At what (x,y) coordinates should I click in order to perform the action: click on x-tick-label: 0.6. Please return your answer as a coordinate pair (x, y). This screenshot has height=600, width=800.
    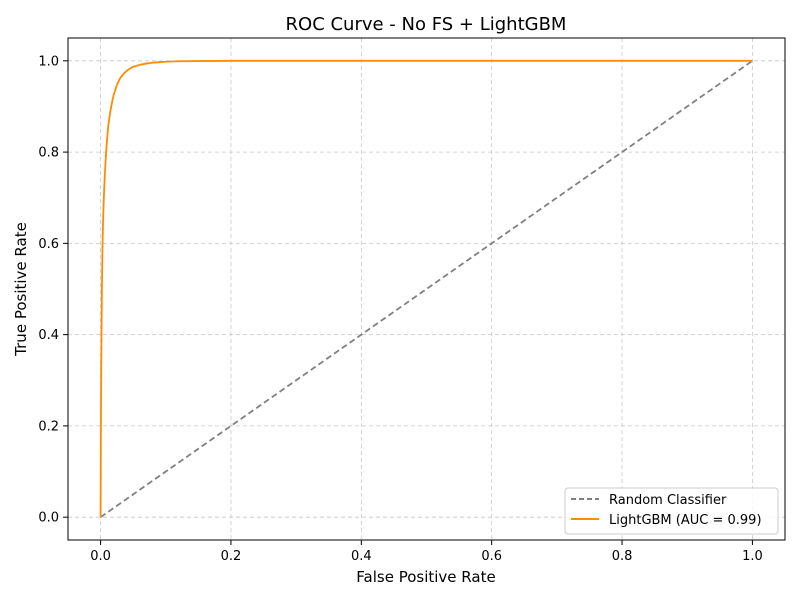
    Looking at the image, I should click on (491, 556).